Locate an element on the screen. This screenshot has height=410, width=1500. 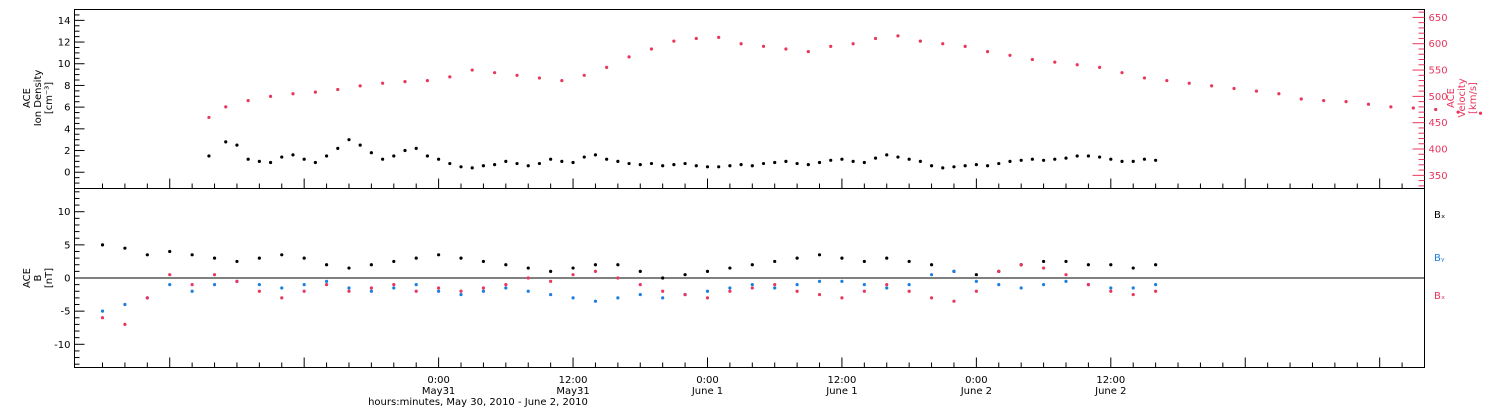
top-left-ylabel: ACE Ion Density [cm⁻³] is located at coordinates (38, 98).